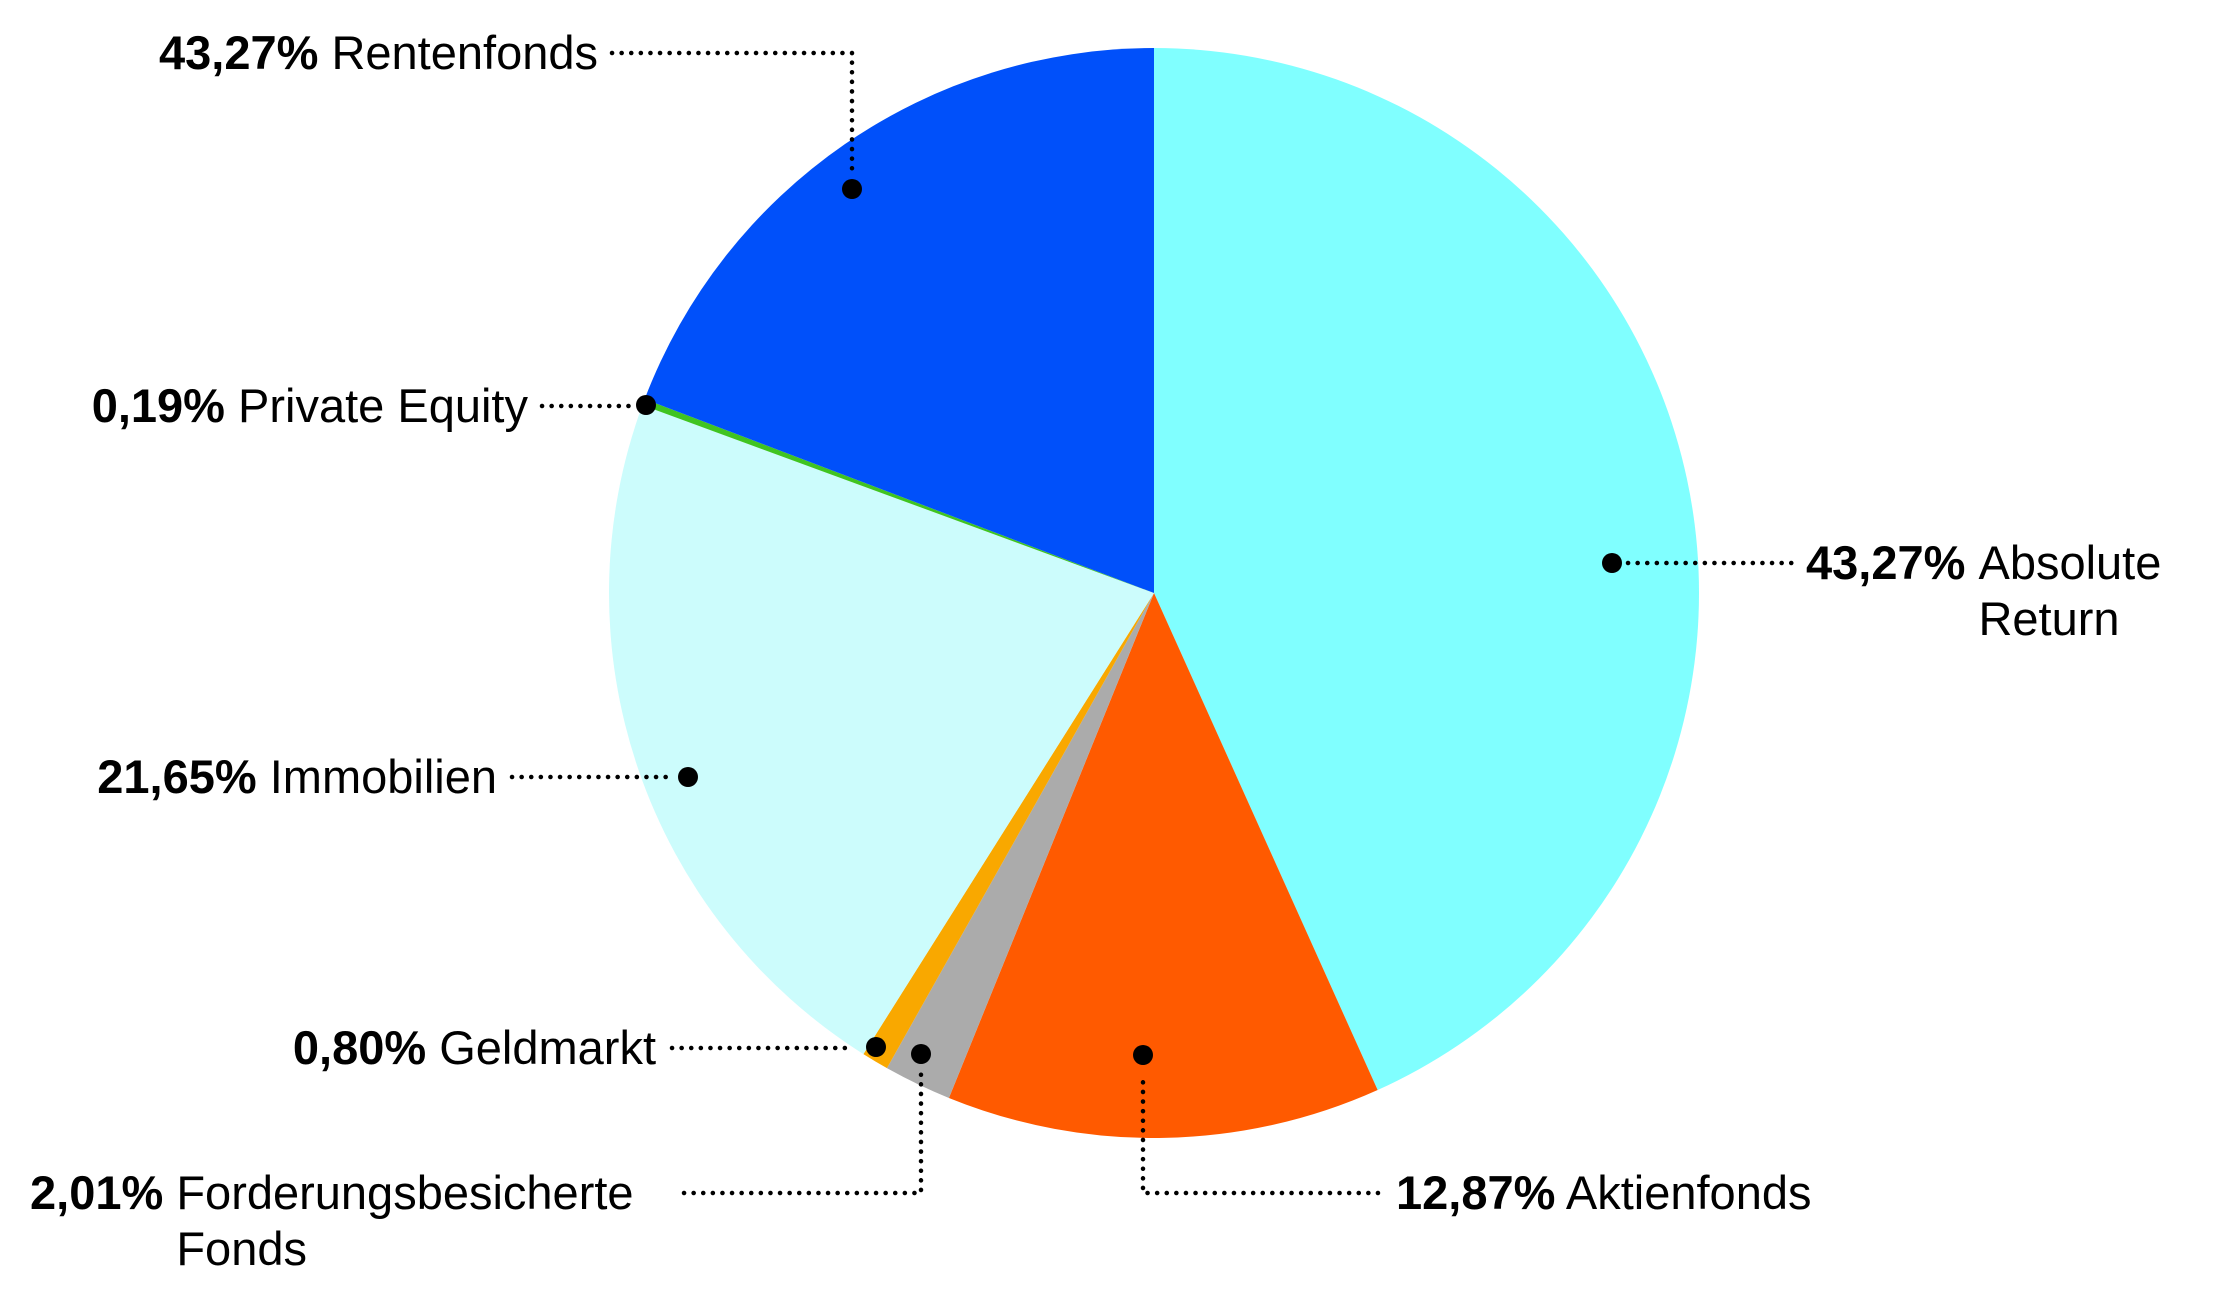  What do you see at coordinates (383, 776) in the screenshot?
I see `slice-name: Immobilien` at bounding box center [383, 776].